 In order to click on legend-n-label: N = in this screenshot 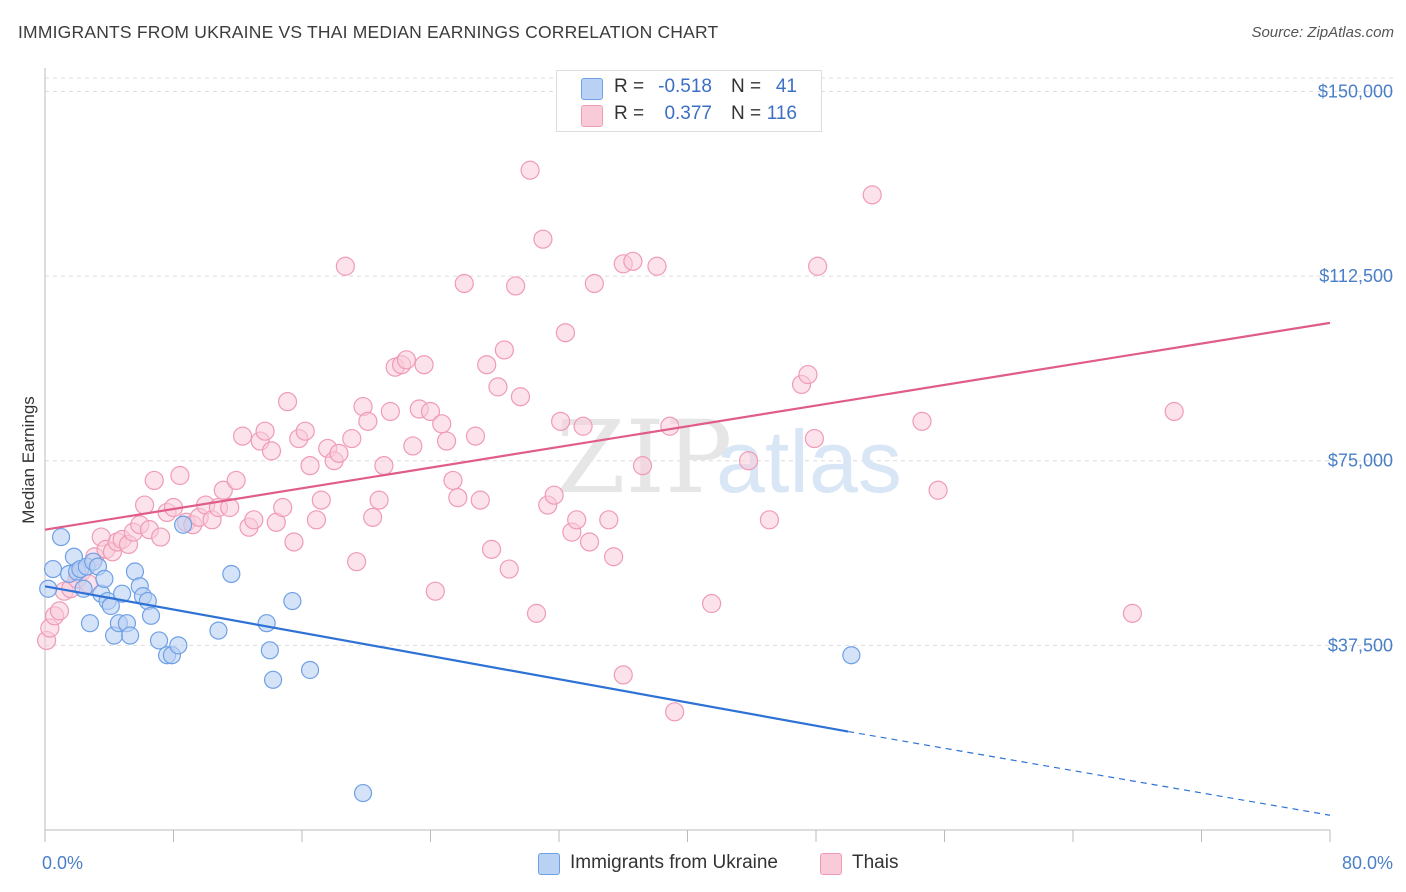, I will do `click(746, 113)`.